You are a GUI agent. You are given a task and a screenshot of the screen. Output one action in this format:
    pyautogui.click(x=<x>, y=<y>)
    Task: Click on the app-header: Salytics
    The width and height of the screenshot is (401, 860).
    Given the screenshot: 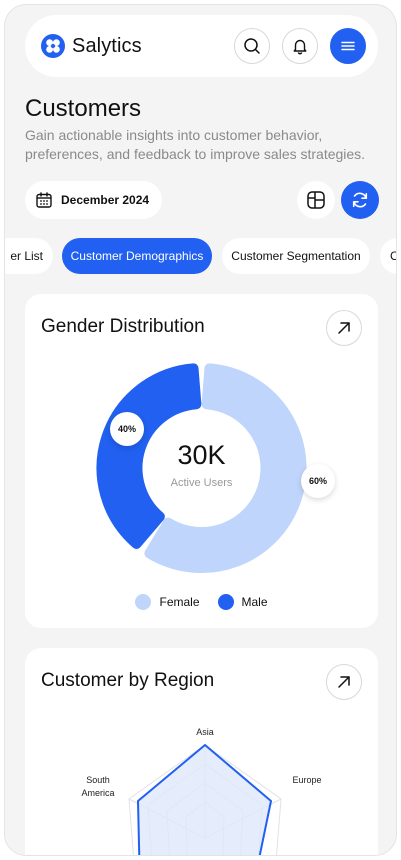 What is the action you would take?
    pyautogui.click(x=201, y=46)
    